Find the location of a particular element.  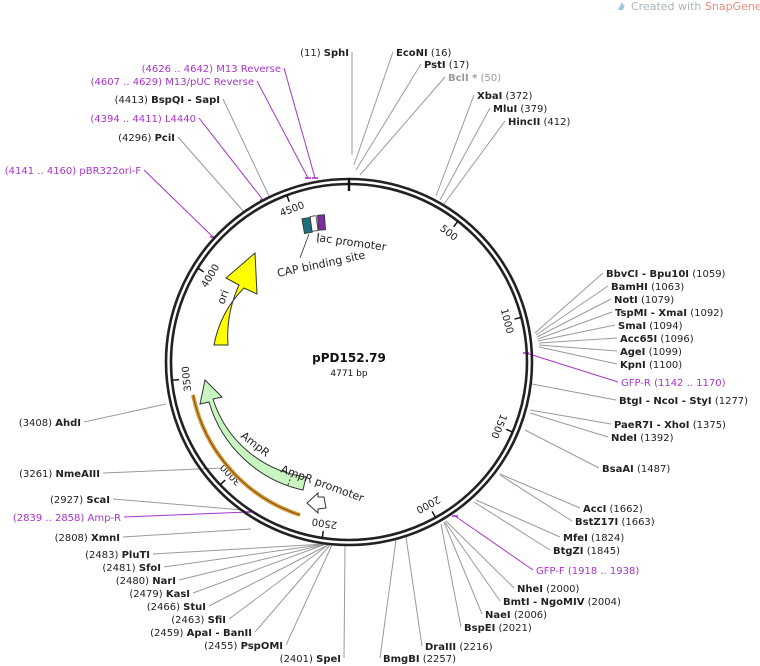

site-smai: SmaI (1094) is located at coordinates (650, 326).